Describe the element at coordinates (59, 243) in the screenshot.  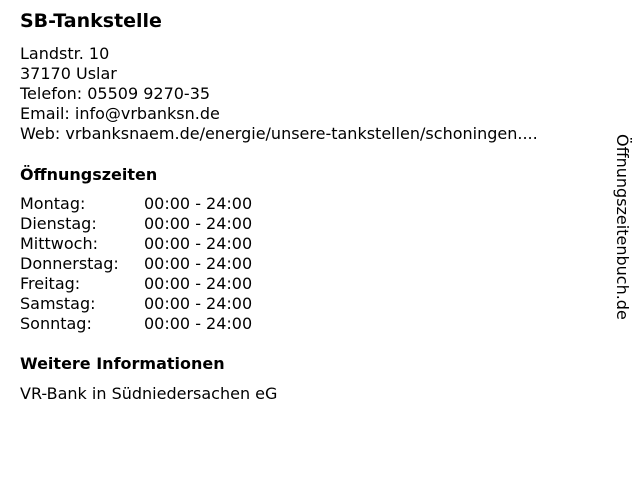
I see `day: Mittwoch:` at that location.